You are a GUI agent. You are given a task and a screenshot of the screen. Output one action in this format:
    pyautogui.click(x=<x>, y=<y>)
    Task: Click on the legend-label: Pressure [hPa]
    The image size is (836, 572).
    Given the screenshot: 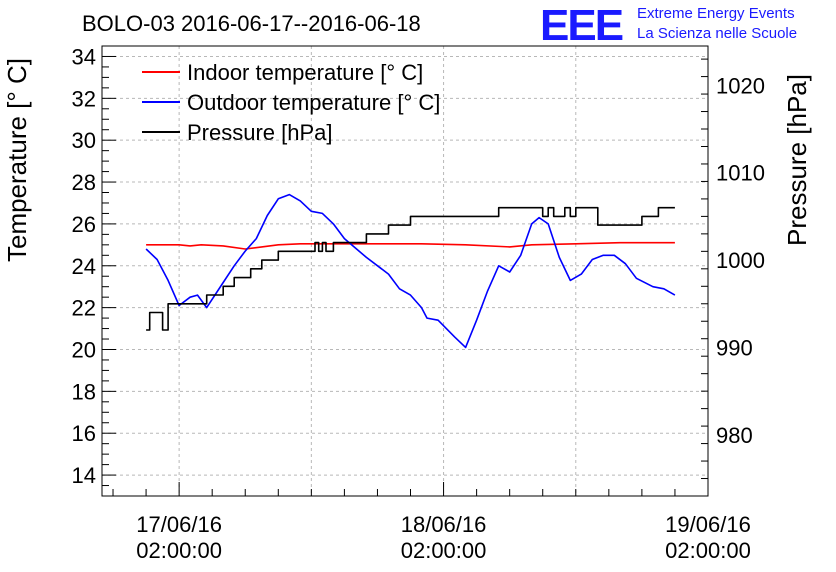 What is the action you would take?
    pyautogui.click(x=260, y=132)
    